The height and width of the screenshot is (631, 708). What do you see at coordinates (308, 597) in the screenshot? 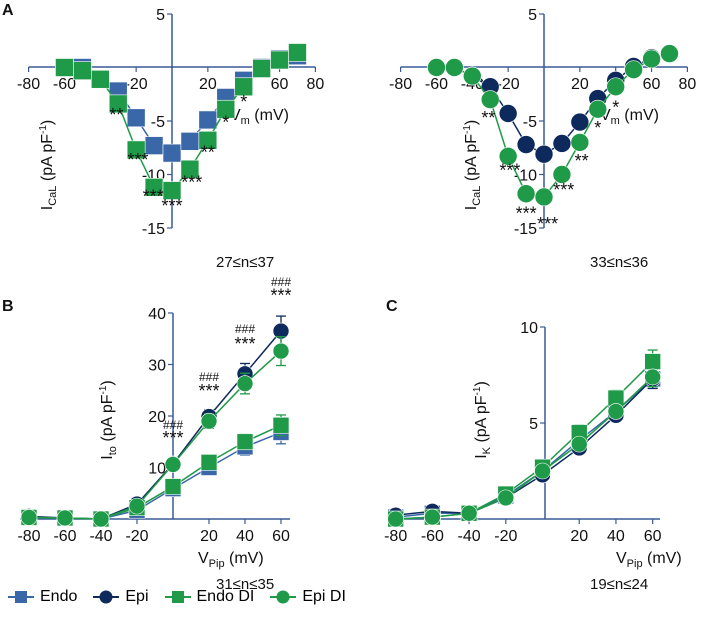
I see `legend-item-epi-di: Epi DI` at bounding box center [308, 597].